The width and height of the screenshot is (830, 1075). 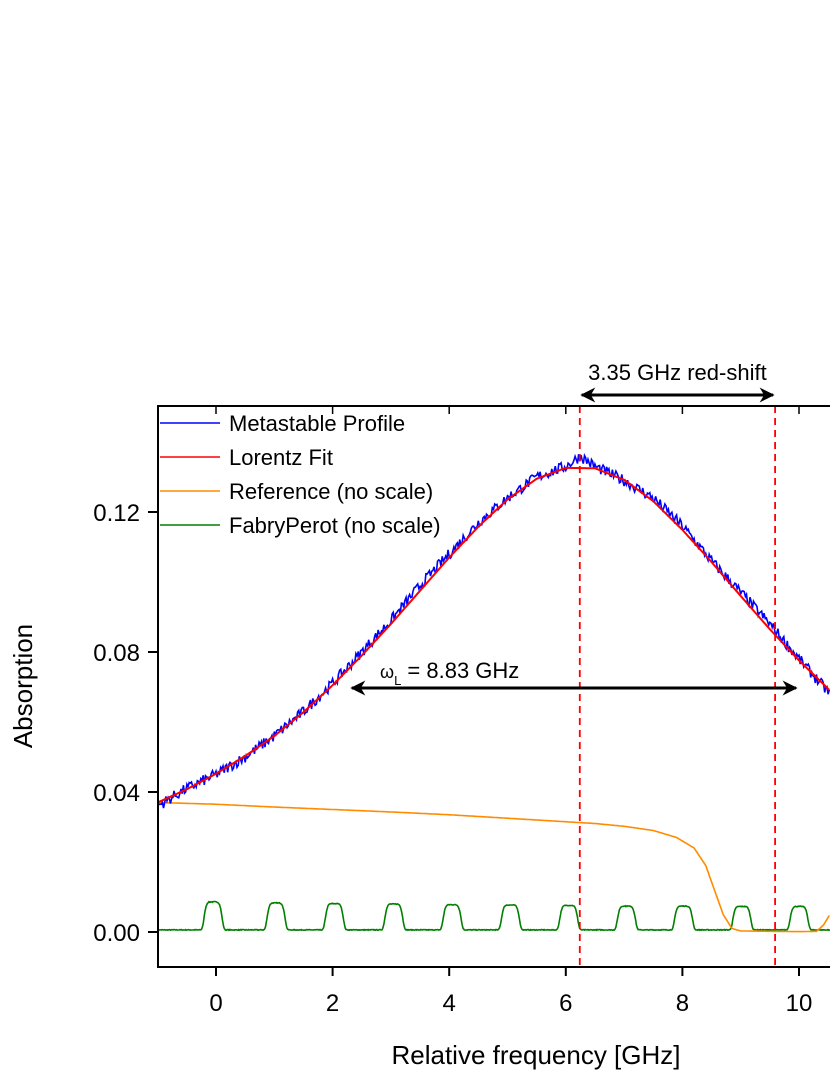 What do you see at coordinates (281, 457) in the screenshot?
I see `legend-label: Lorentz Fit` at bounding box center [281, 457].